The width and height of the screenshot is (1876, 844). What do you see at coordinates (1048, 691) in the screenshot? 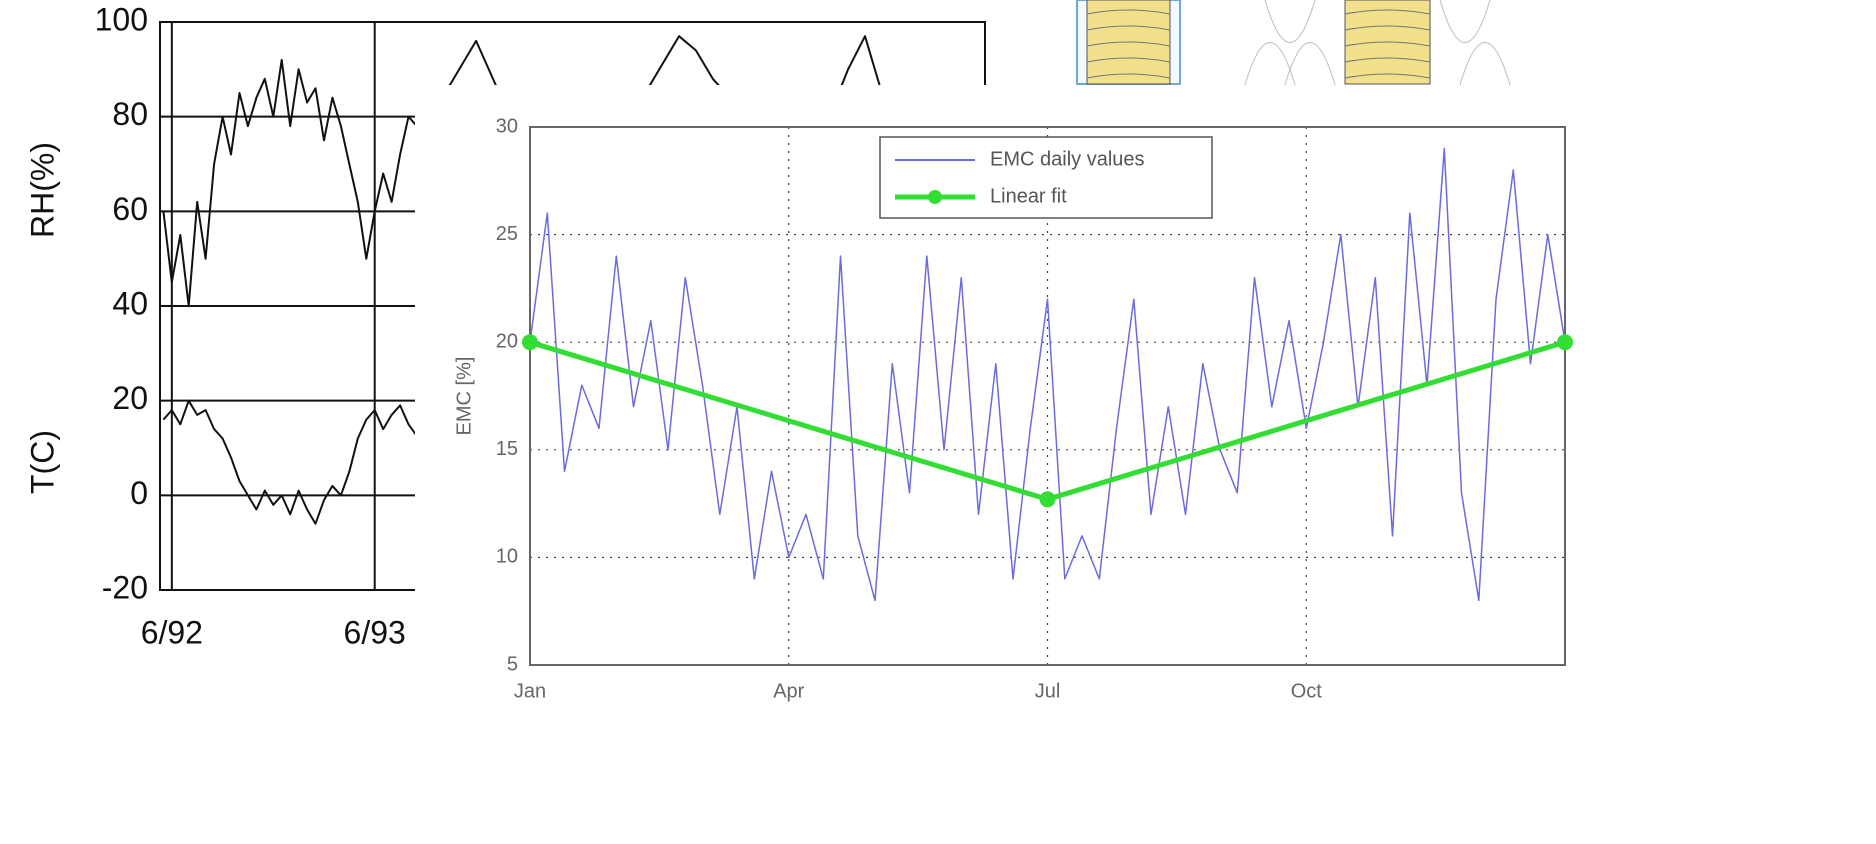
I see `x-tick-label: Jul` at bounding box center [1048, 691].